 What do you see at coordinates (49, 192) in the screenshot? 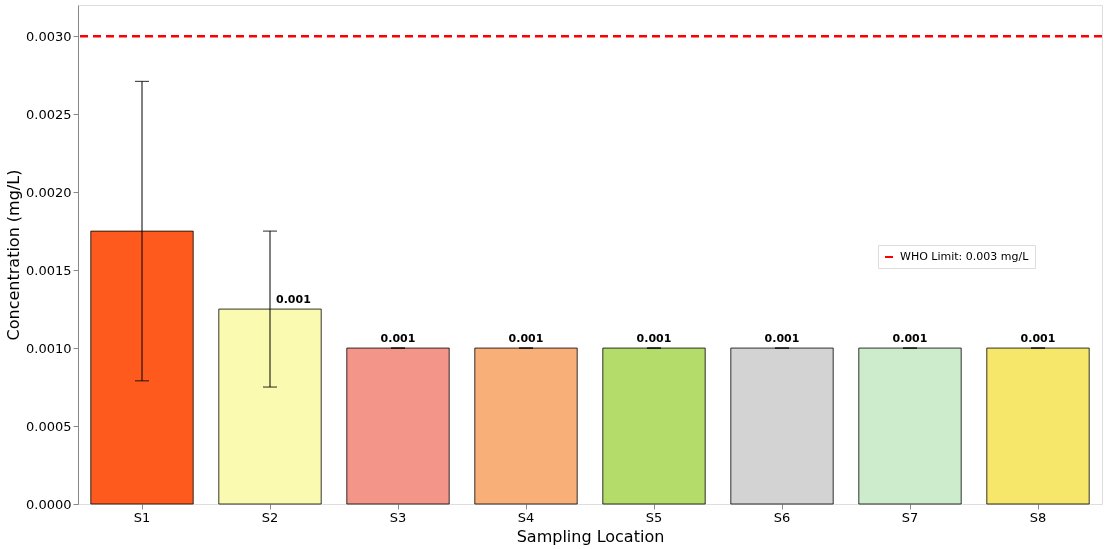
I see `y-tick-label: 0.0020` at bounding box center [49, 192].